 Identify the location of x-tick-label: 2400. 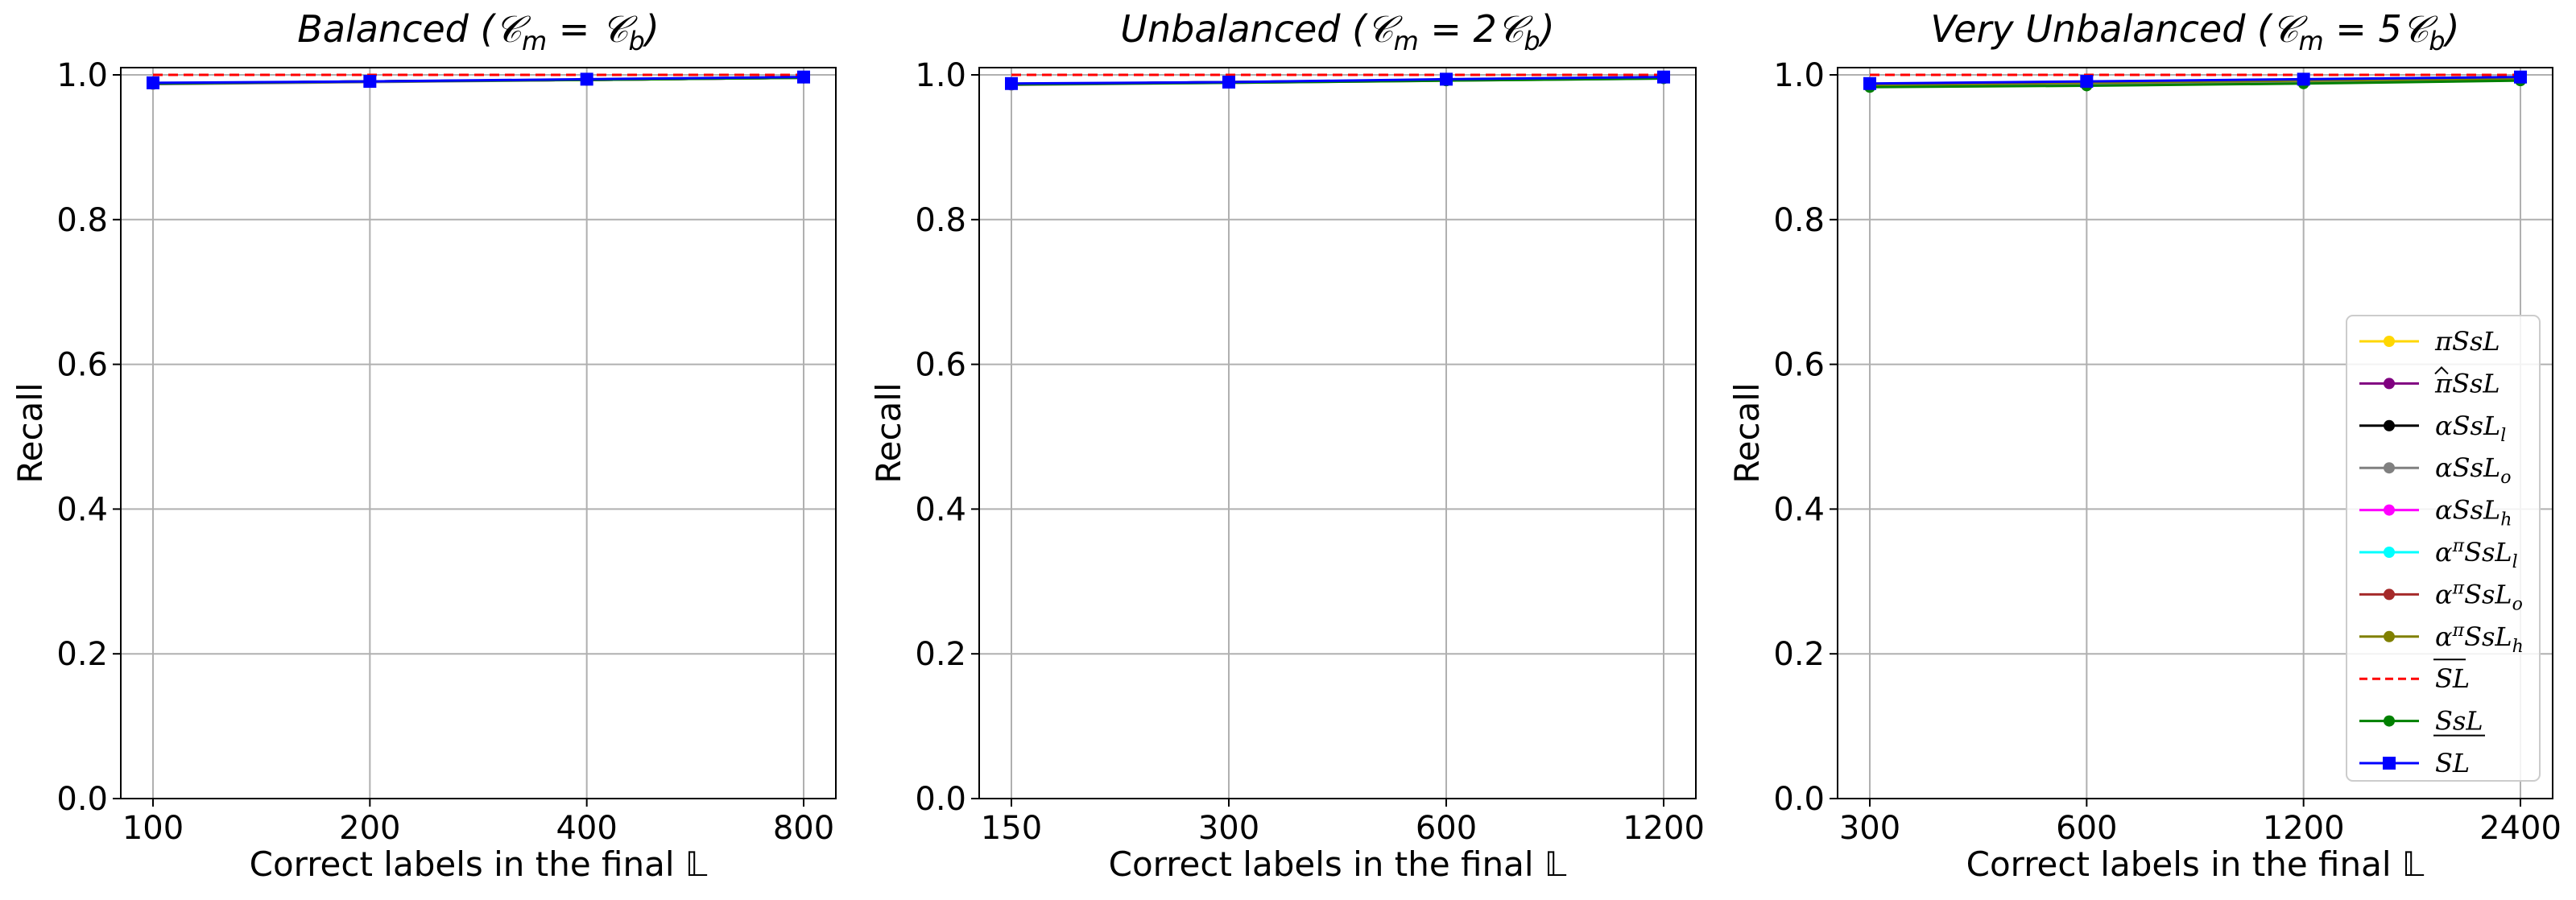
(2521, 828).